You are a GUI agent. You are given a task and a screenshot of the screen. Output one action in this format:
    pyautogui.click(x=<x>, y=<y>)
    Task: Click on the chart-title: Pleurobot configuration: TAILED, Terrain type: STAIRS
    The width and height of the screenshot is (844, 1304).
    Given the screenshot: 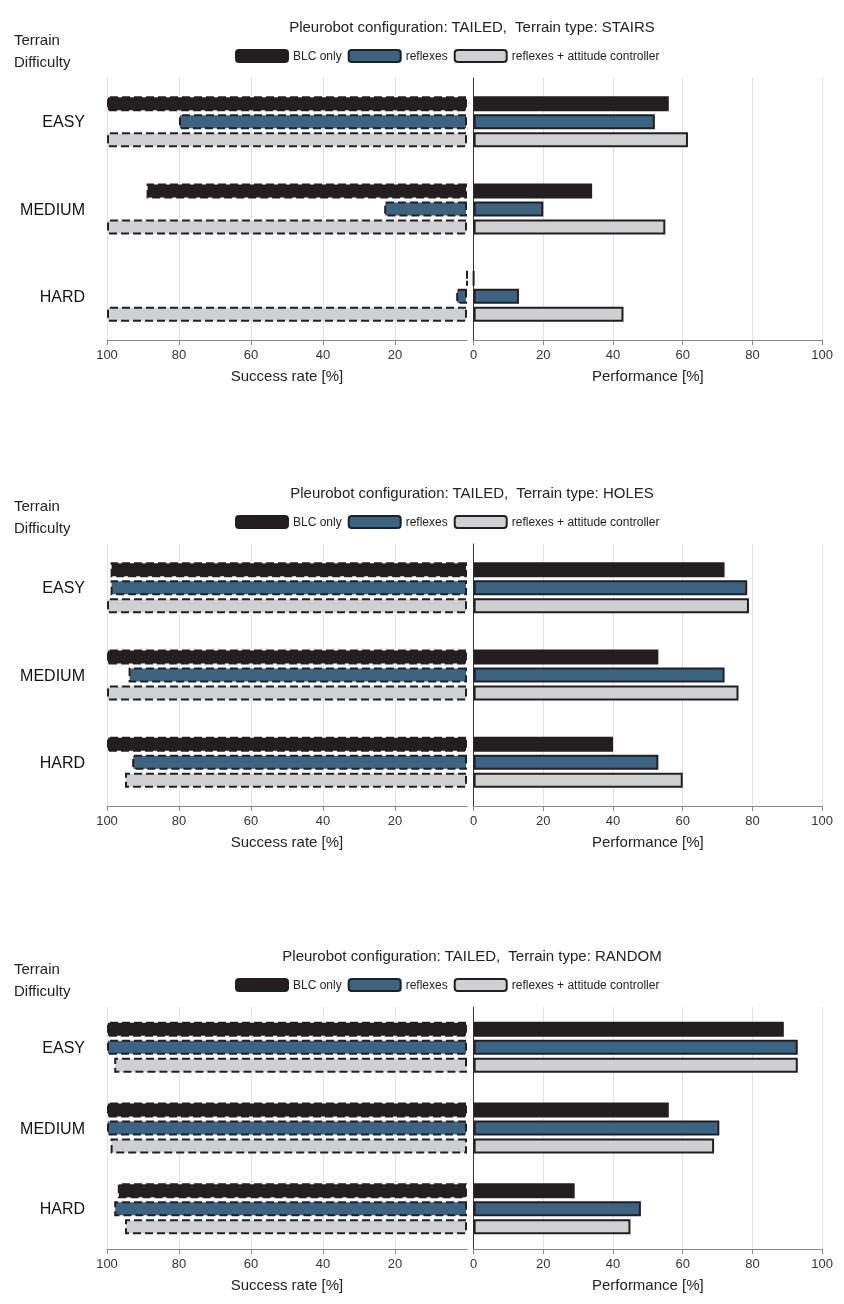 What is the action you would take?
    pyautogui.click(x=472, y=26)
    